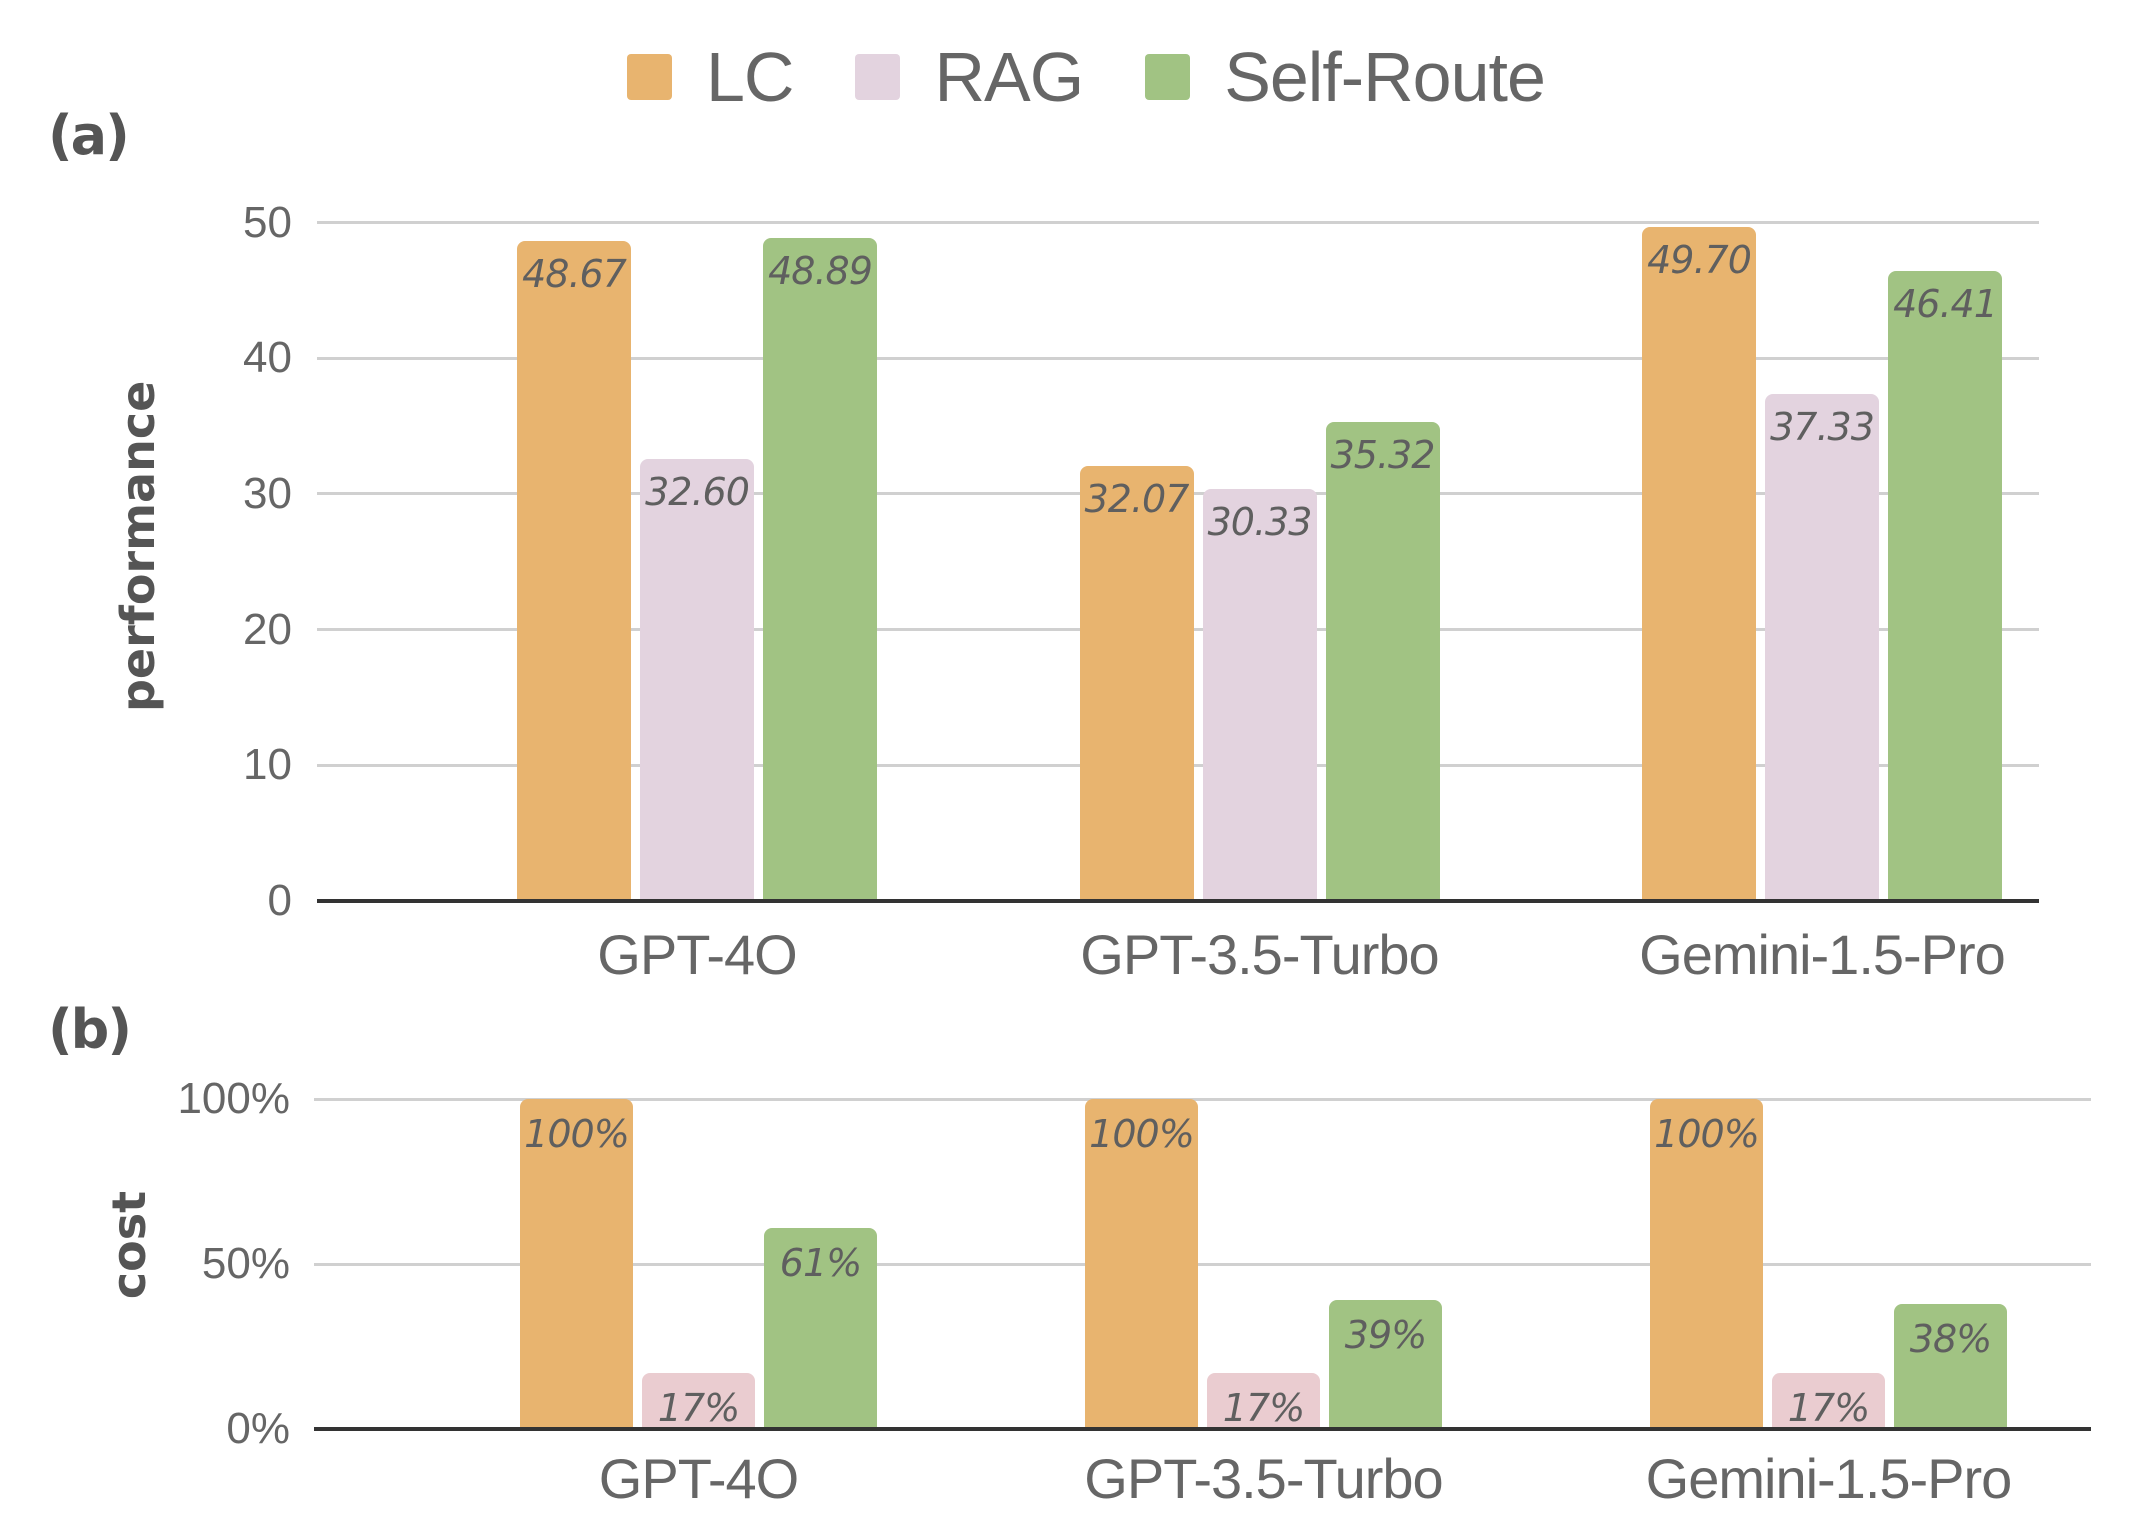 This screenshot has width=2152, height=1536. Describe the element at coordinates (258, 1428) in the screenshot. I see `cost-y-tick: 0%` at that location.